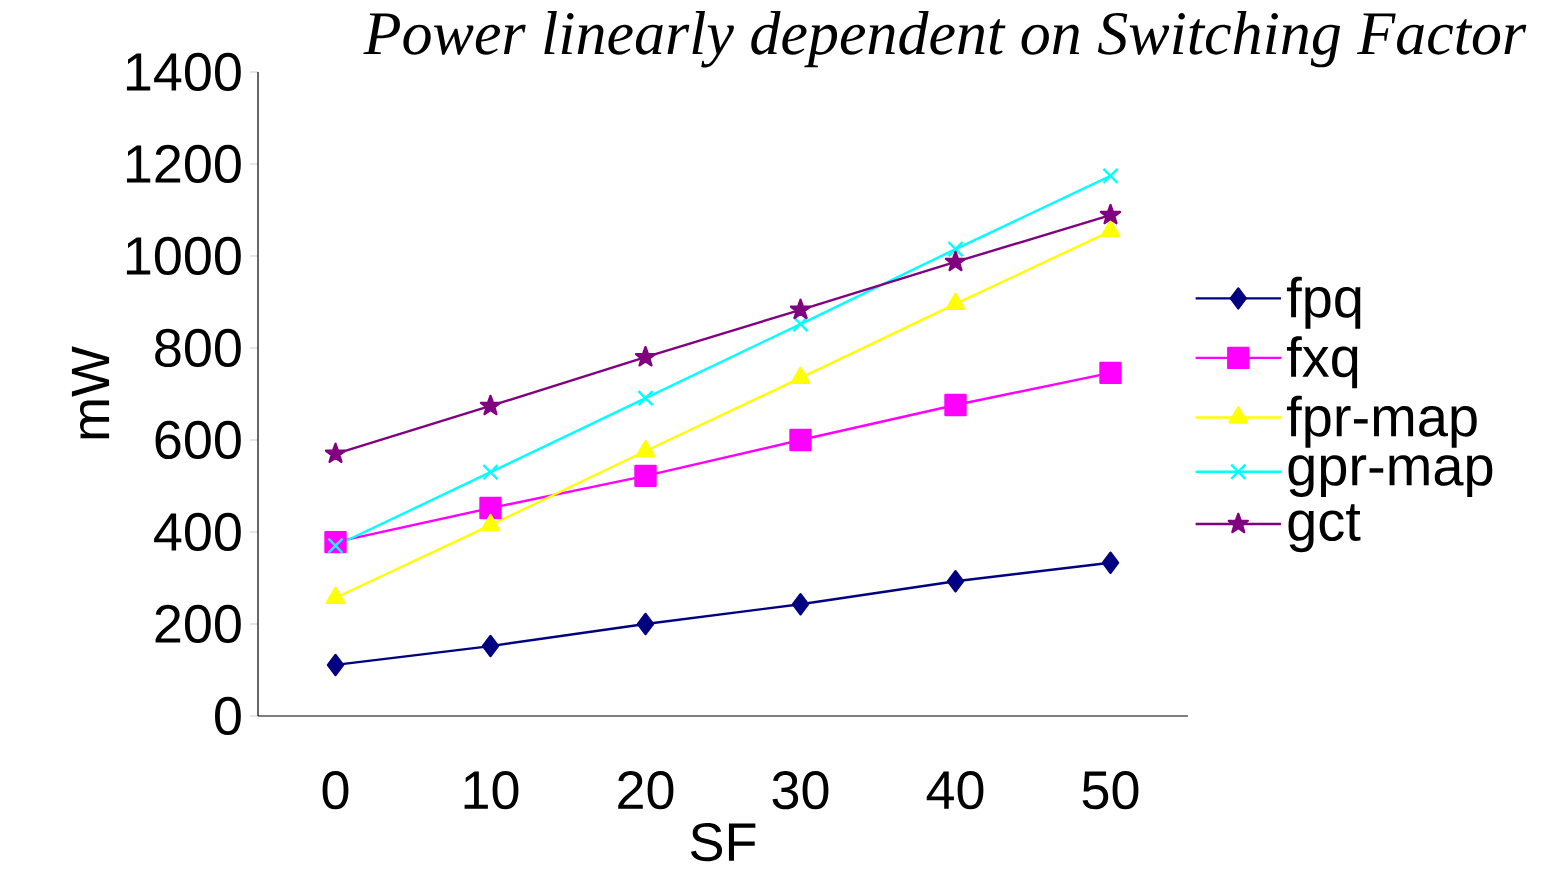 Image resolution: width=1541 pixels, height=877 pixels. I want to click on legend-label: fxq, so click(1322, 362).